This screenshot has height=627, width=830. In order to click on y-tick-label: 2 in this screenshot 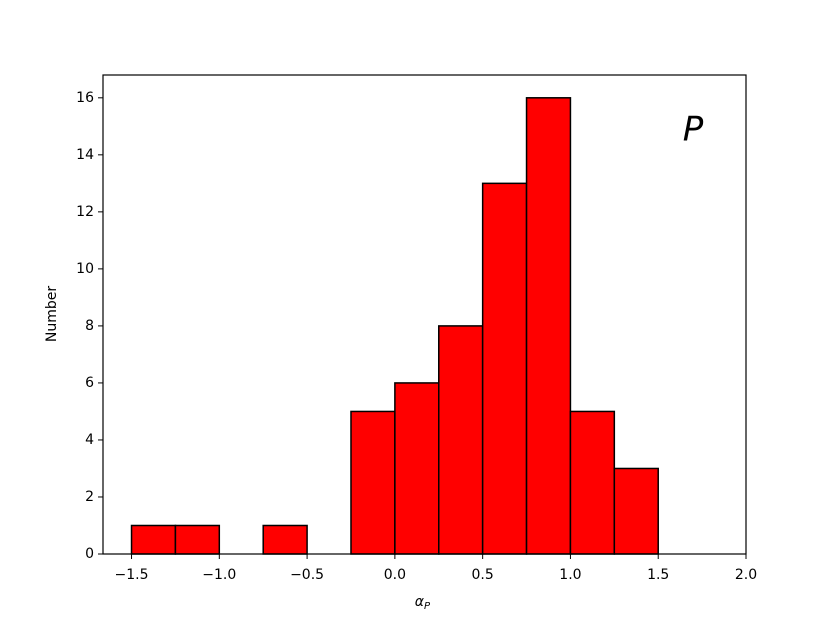, I will do `click(89, 497)`.